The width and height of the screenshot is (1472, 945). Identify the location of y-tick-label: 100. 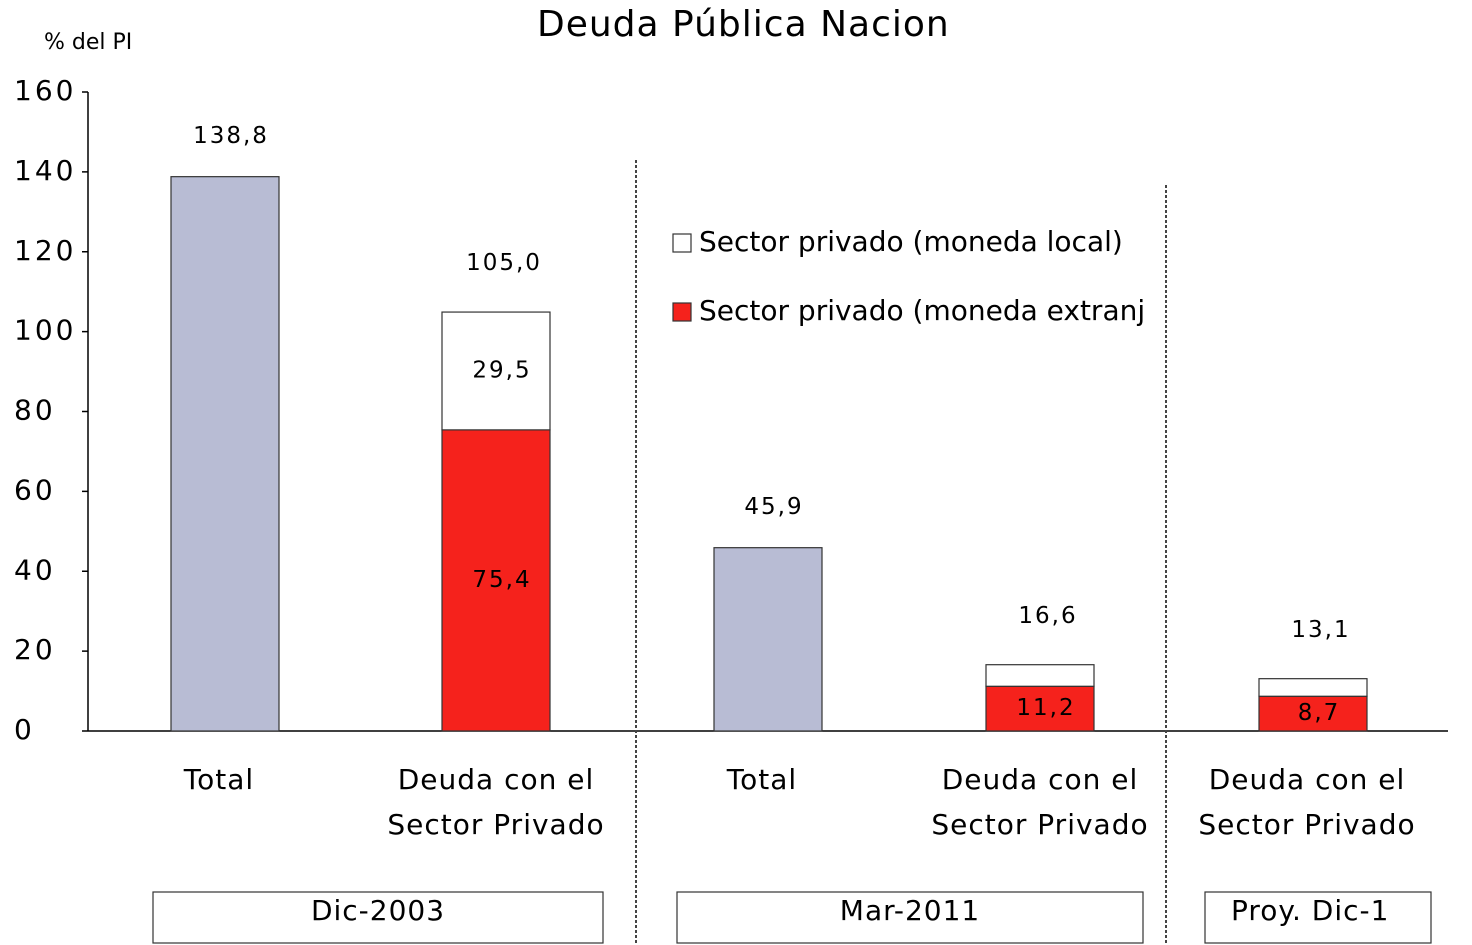
(45, 330).